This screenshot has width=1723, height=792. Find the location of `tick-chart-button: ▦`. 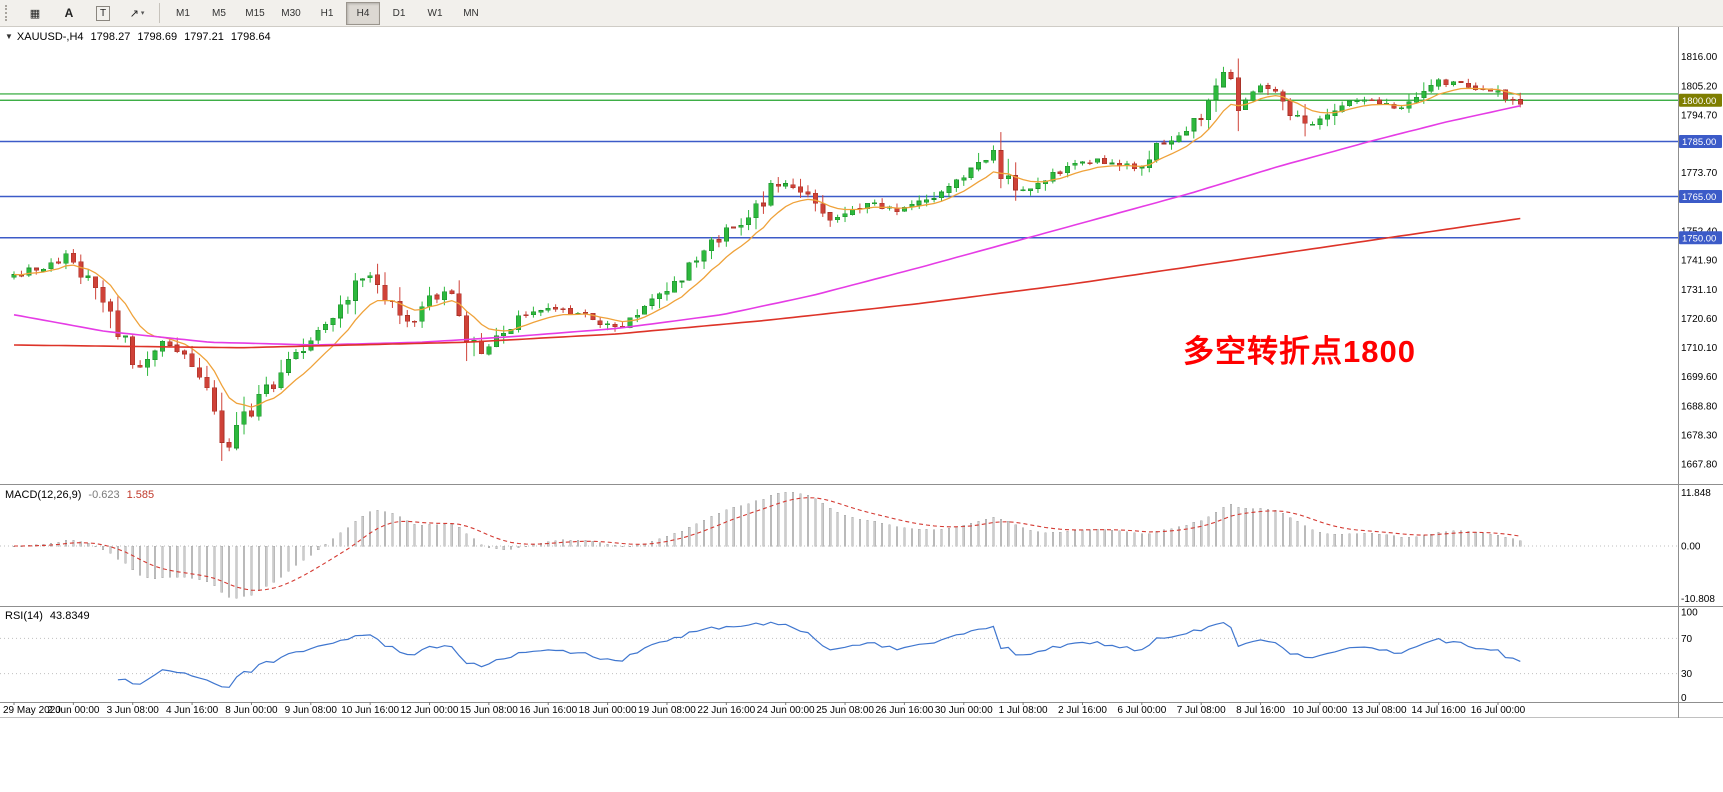

tick-chart-button: ▦ is located at coordinates (35, 13).